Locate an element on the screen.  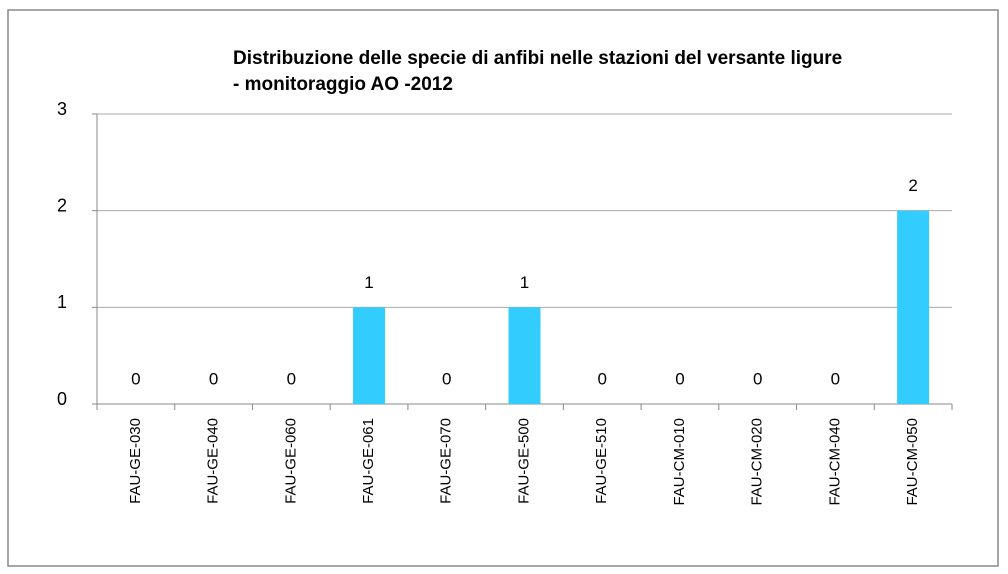
value-label: 2 is located at coordinates (912, 185).